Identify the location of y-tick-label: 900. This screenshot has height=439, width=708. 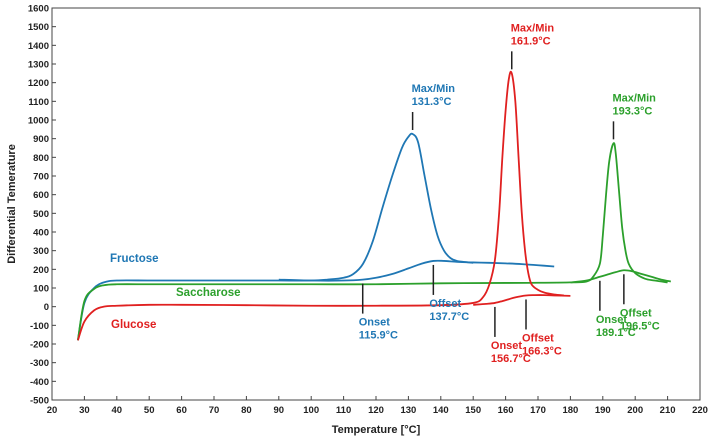
(41, 139).